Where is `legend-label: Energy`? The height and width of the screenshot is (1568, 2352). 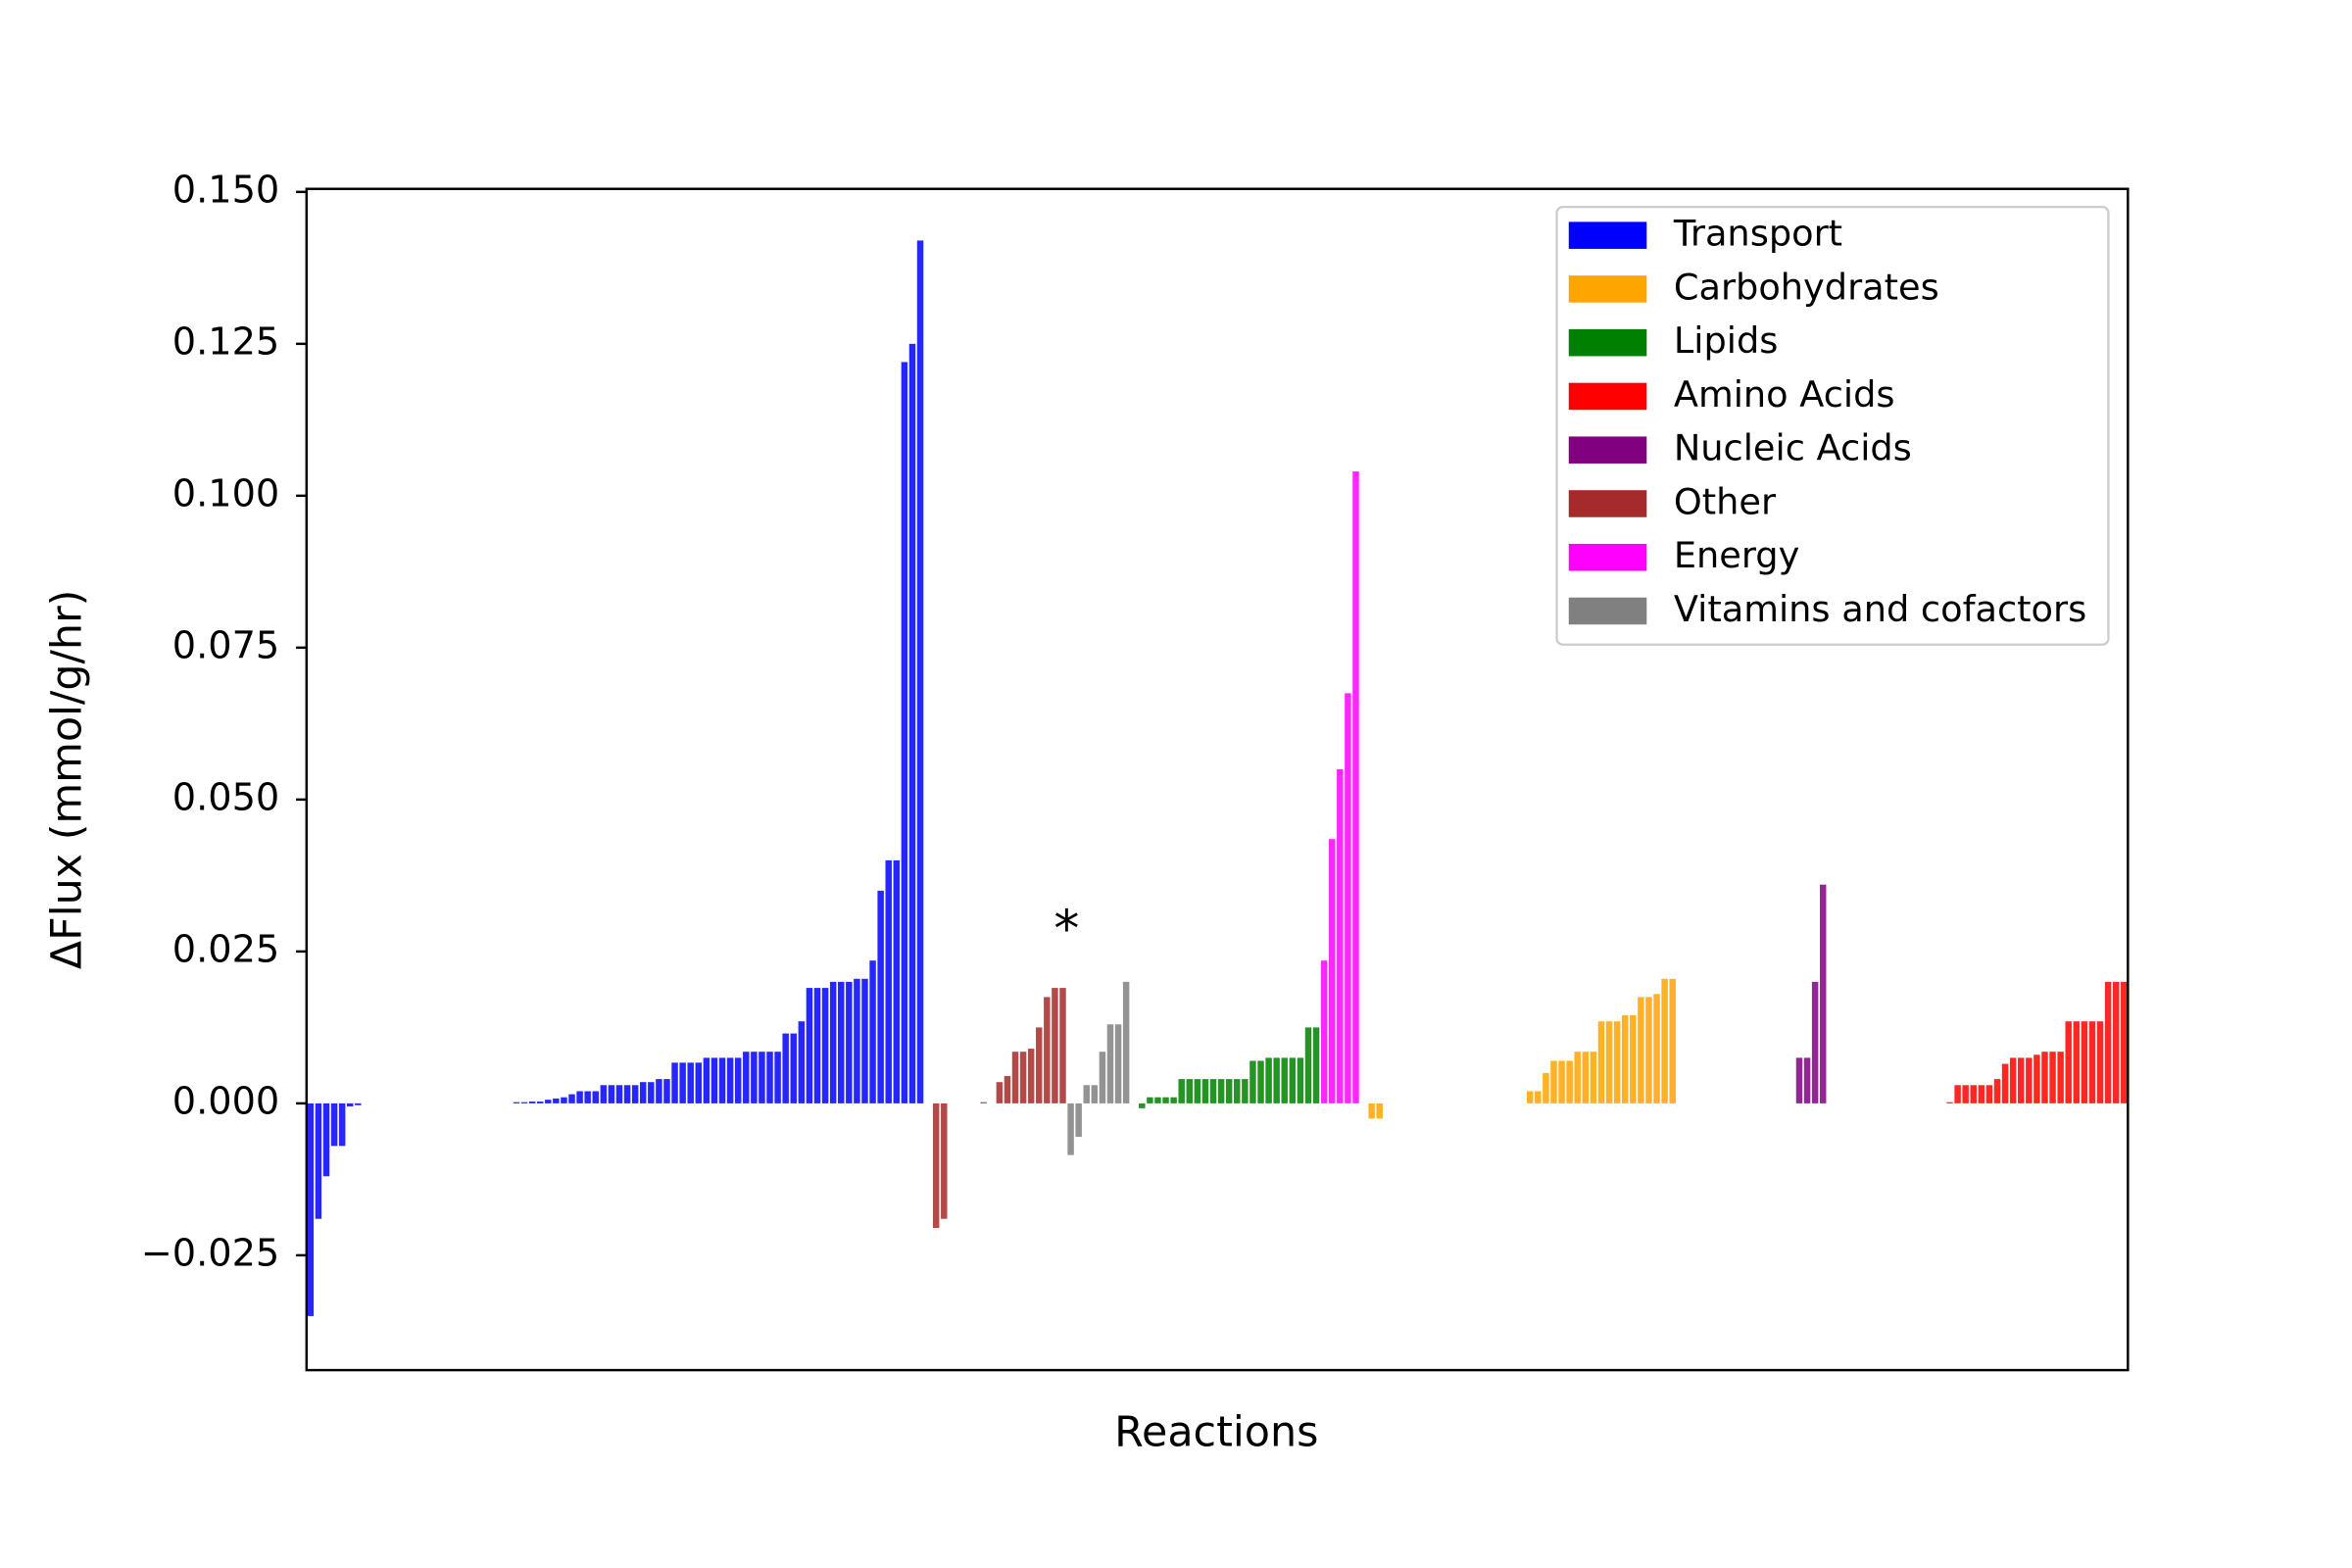
legend-label: Energy is located at coordinates (1737, 555).